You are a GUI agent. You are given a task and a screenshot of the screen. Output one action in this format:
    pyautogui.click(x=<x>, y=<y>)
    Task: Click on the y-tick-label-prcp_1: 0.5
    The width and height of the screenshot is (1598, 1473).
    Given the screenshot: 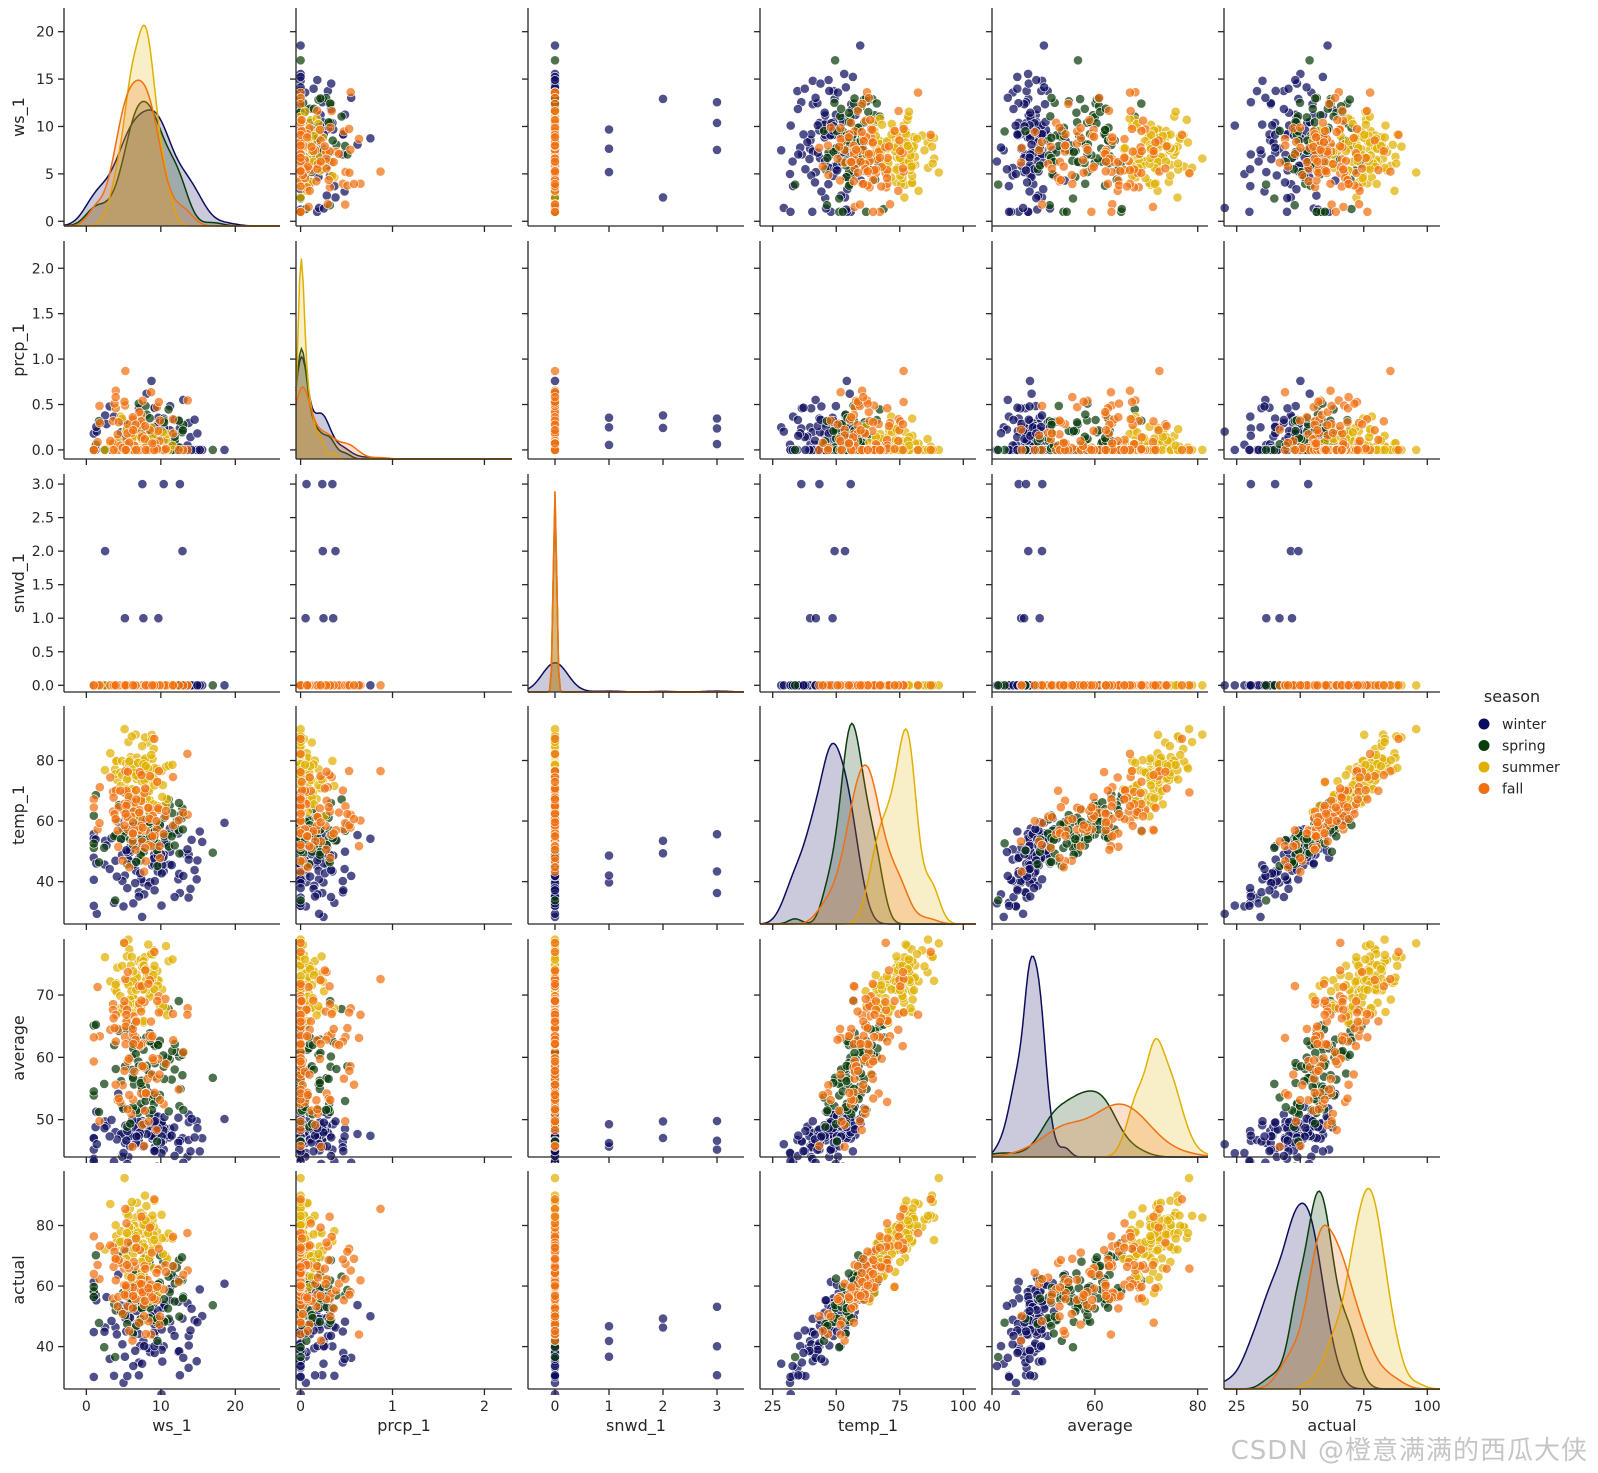 What is the action you would take?
    pyautogui.click(x=43, y=406)
    